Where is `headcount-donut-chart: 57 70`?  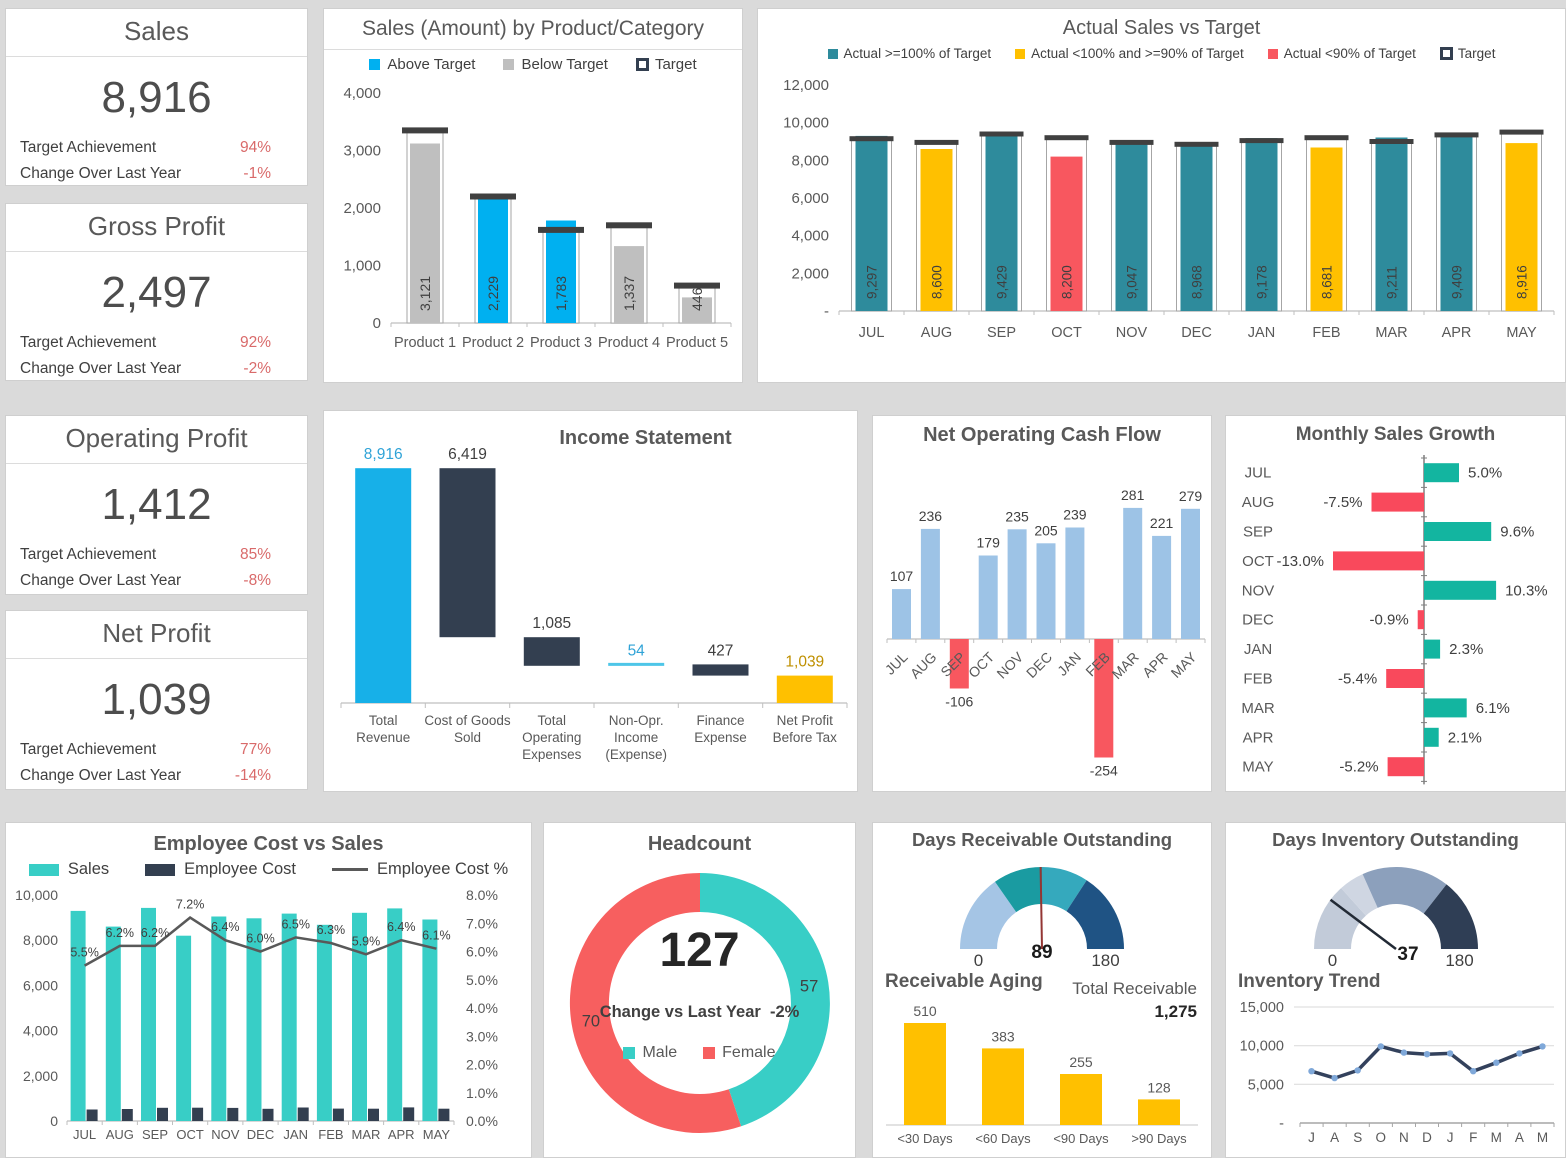
headcount-donut-chart: 57 70 is located at coordinates (699, 1002).